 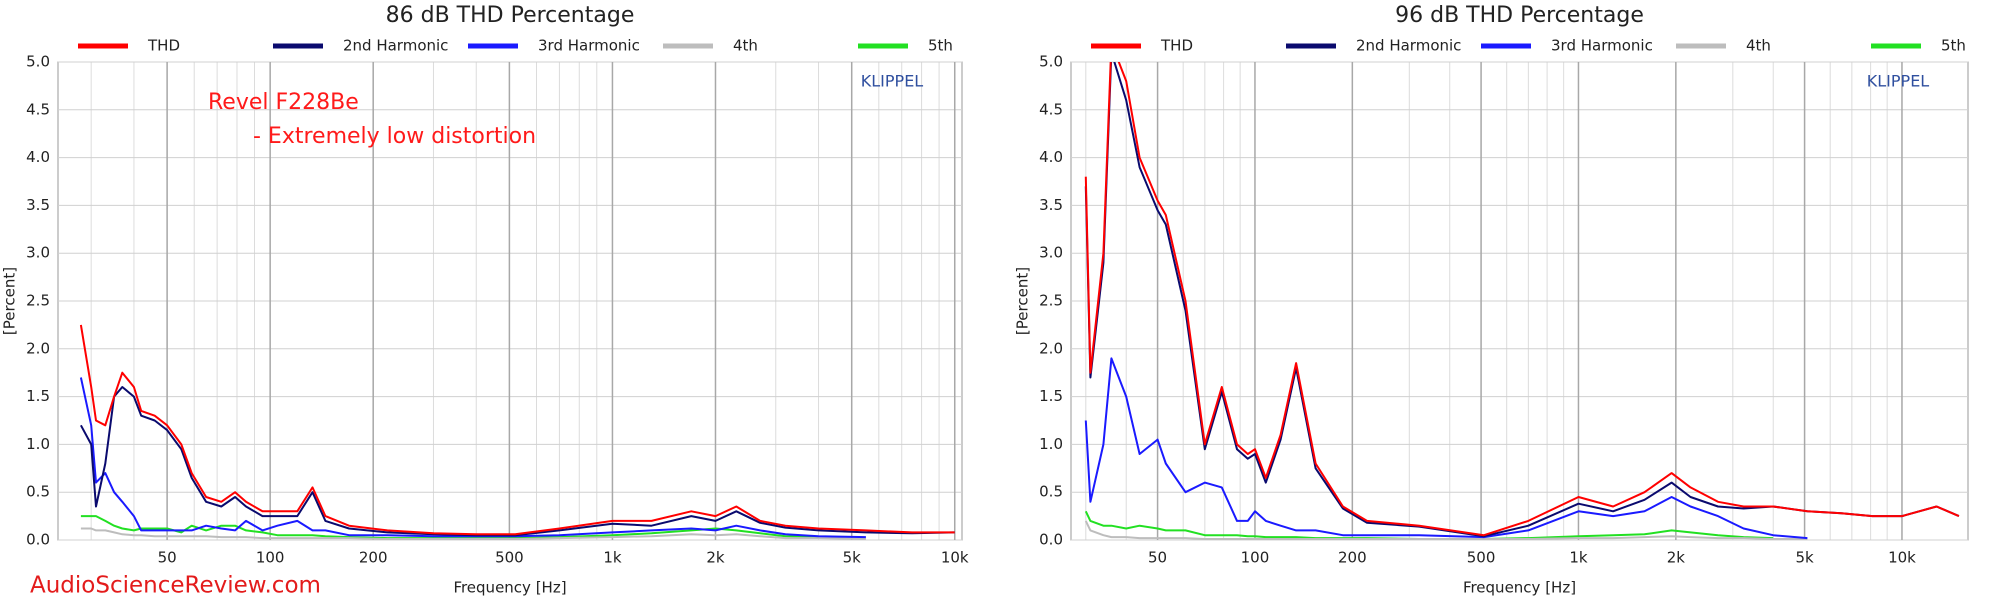 What do you see at coordinates (175, 586) in the screenshot?
I see `footer: AudioScienceReview.com` at bounding box center [175, 586].